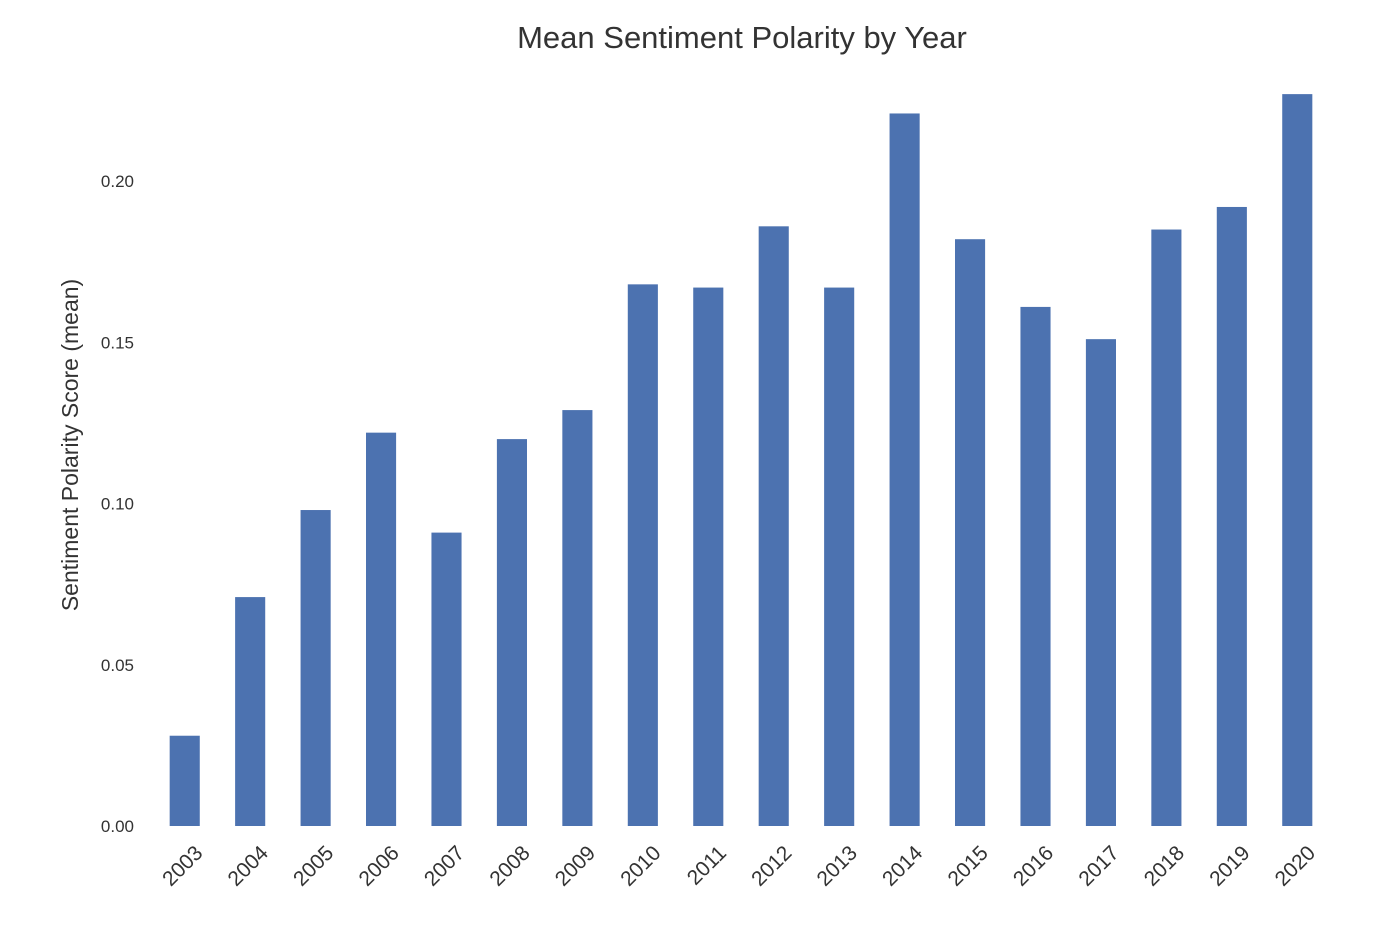 The image size is (1400, 935). Describe the element at coordinates (249, 866) in the screenshot. I see `x-tick-label: 2004` at that location.